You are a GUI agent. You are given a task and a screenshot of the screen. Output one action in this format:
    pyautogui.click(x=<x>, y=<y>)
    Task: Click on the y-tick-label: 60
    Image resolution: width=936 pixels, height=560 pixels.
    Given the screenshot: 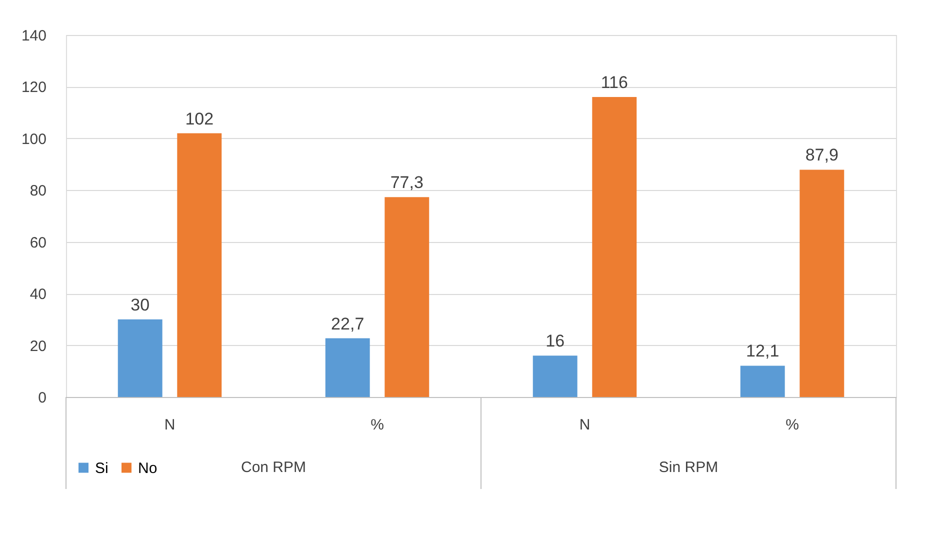 What is the action you would take?
    pyautogui.click(x=38, y=243)
    